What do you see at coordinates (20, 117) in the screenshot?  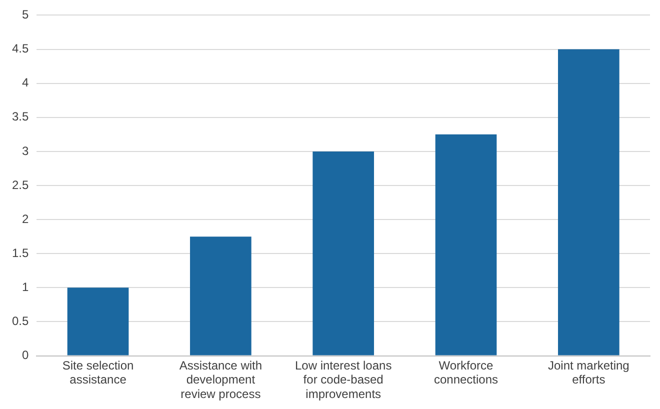 I see `y-tick-label: 3.5` at bounding box center [20, 117].